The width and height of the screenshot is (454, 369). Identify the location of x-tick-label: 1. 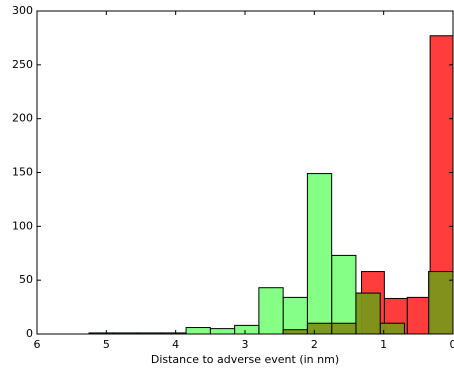
(383, 344).